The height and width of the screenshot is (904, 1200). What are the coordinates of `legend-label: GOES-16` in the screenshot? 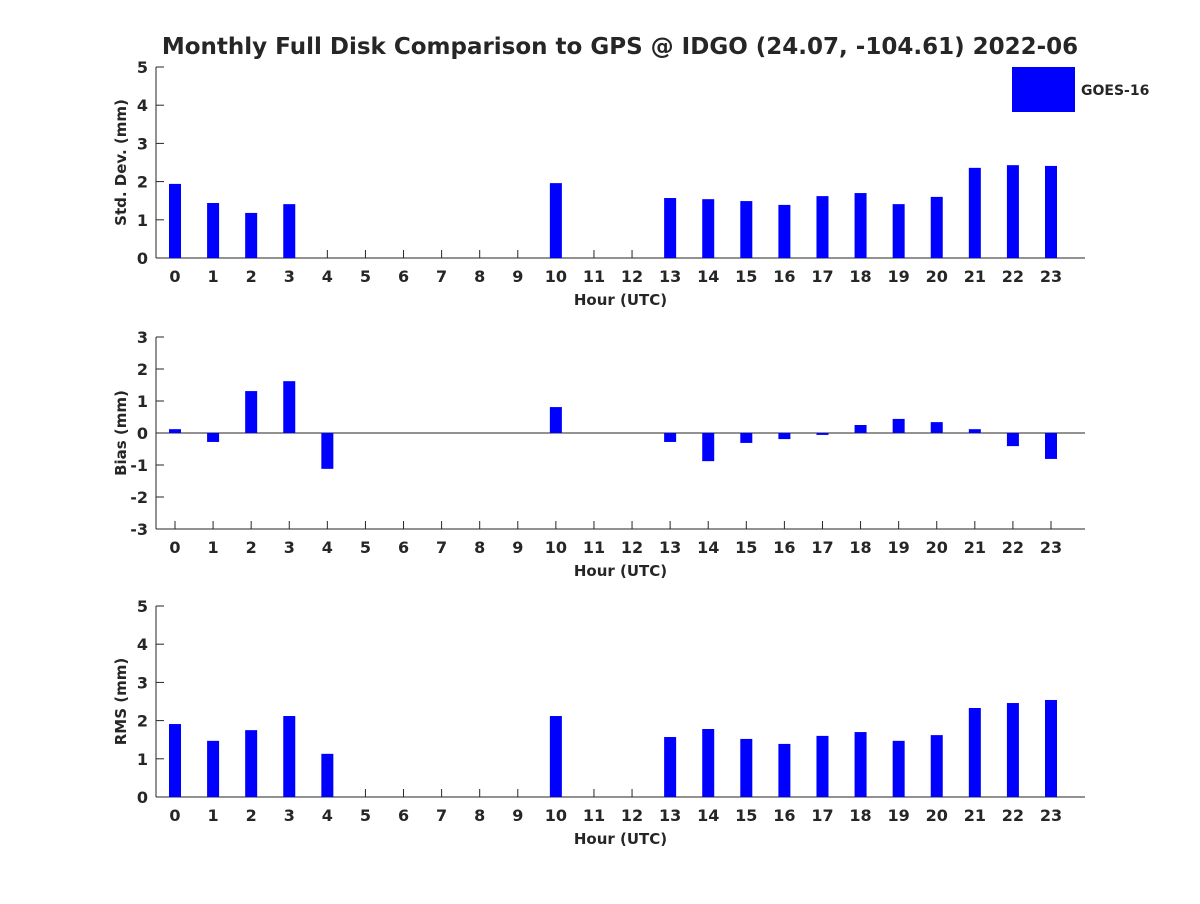 It's located at (1115, 91).